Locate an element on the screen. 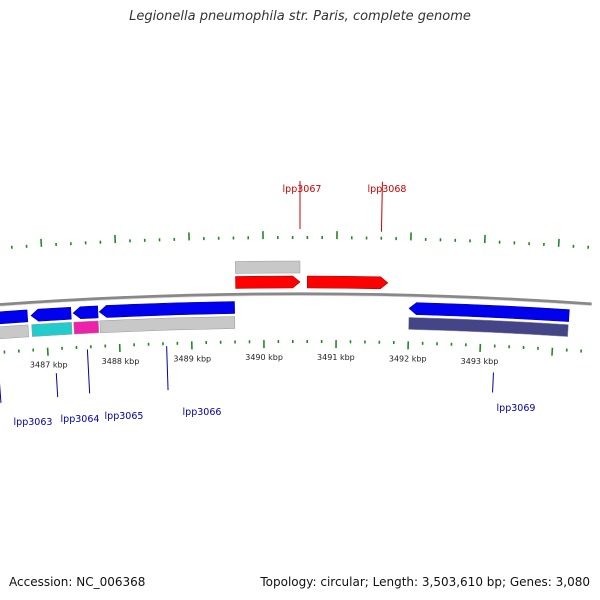 The height and width of the screenshot is (600, 600). gene-label-lpp3065: lpp3065 is located at coordinates (124, 416).